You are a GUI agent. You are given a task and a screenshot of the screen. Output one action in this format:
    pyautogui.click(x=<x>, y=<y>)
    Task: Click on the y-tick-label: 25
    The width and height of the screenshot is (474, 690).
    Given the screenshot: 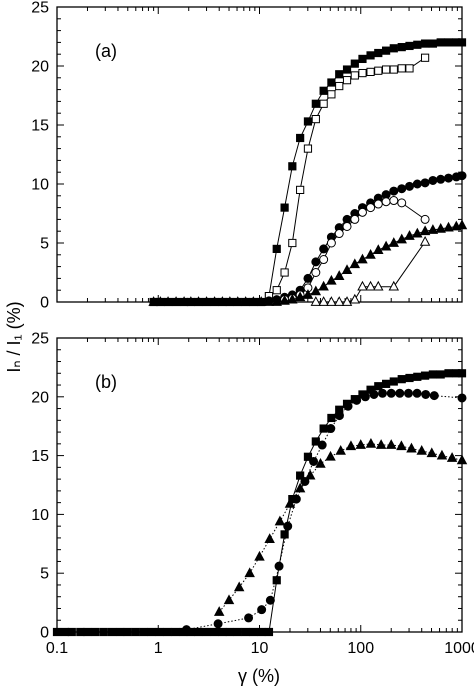 What is the action you would take?
    pyautogui.click(x=40, y=339)
    